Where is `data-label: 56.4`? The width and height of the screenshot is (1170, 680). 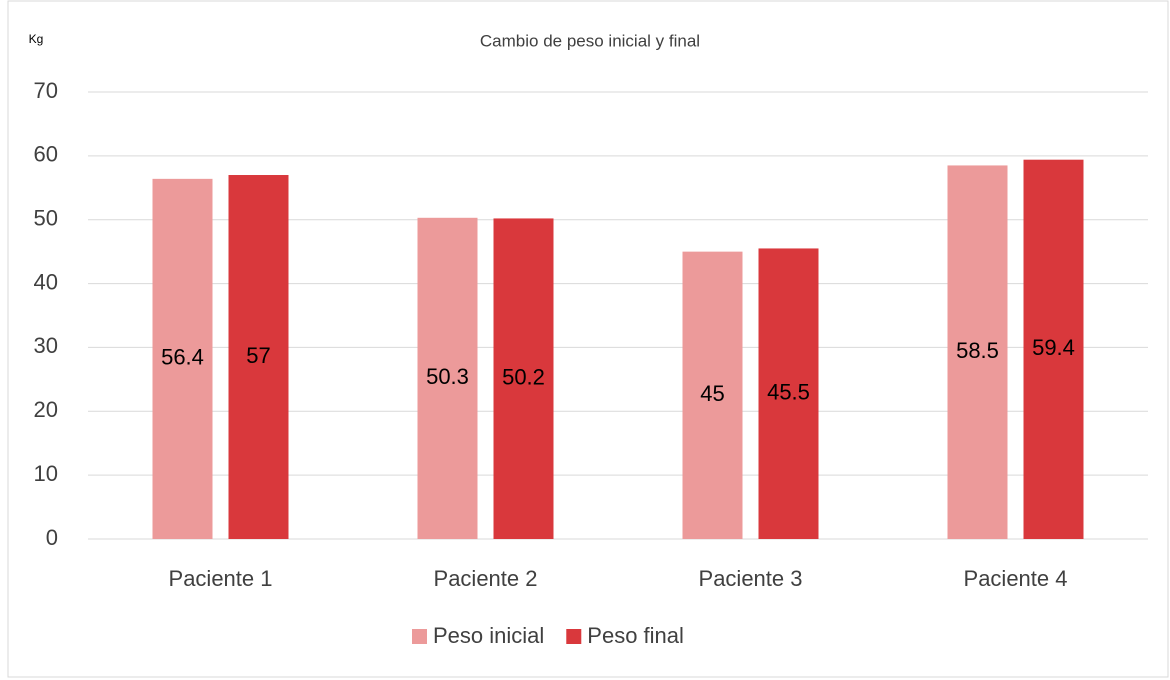
data-label: 56.4 is located at coordinates (182, 357).